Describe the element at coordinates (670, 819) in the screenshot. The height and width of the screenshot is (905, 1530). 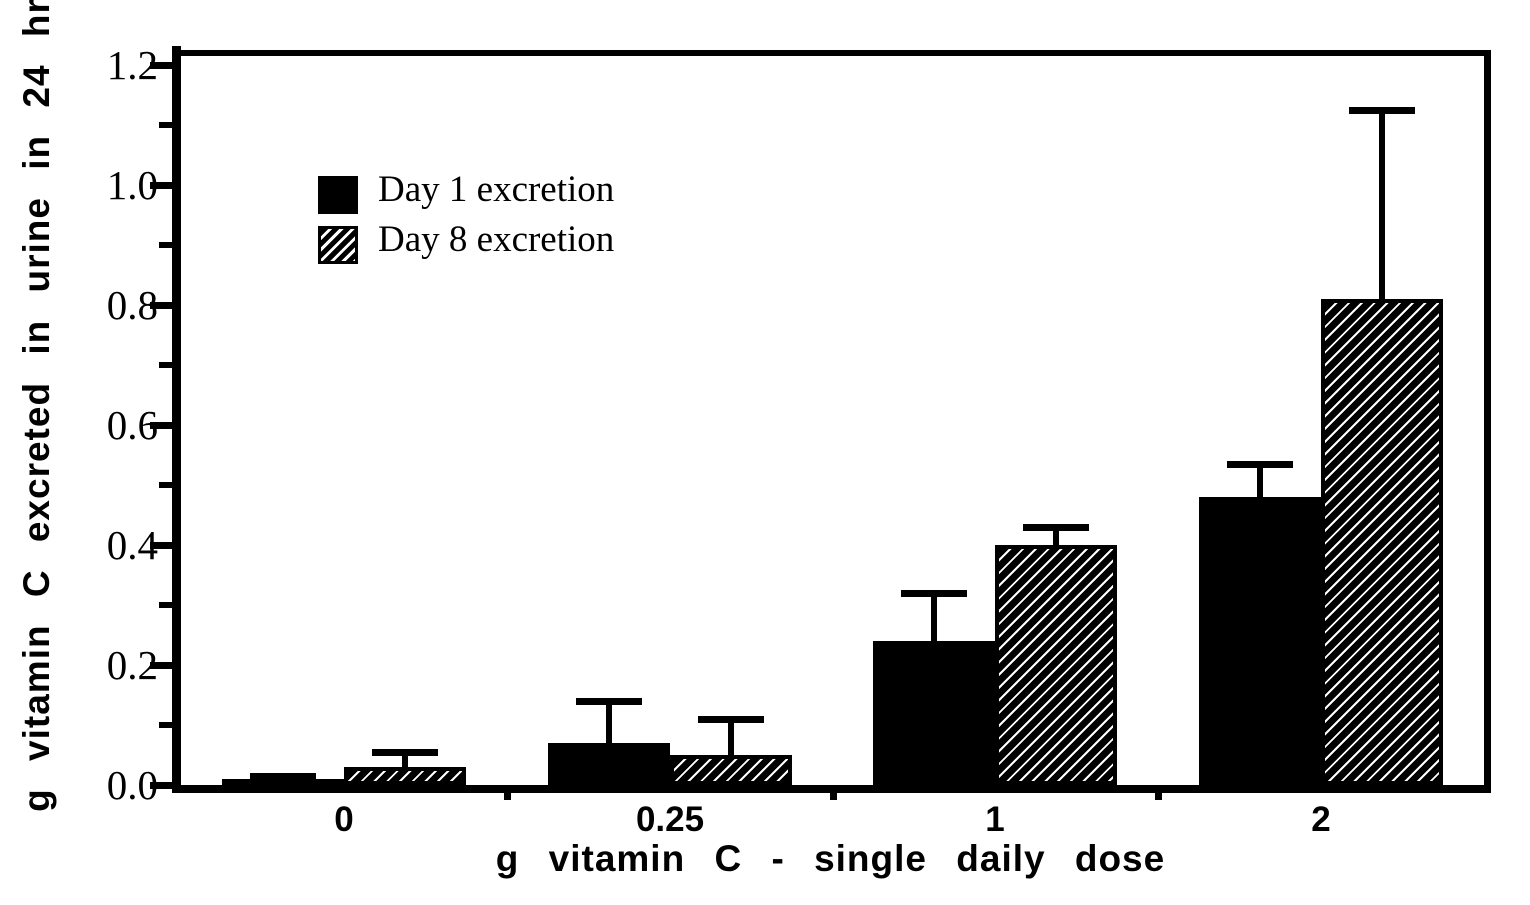
I see `x-tick-label-0.25: 0.25` at that location.